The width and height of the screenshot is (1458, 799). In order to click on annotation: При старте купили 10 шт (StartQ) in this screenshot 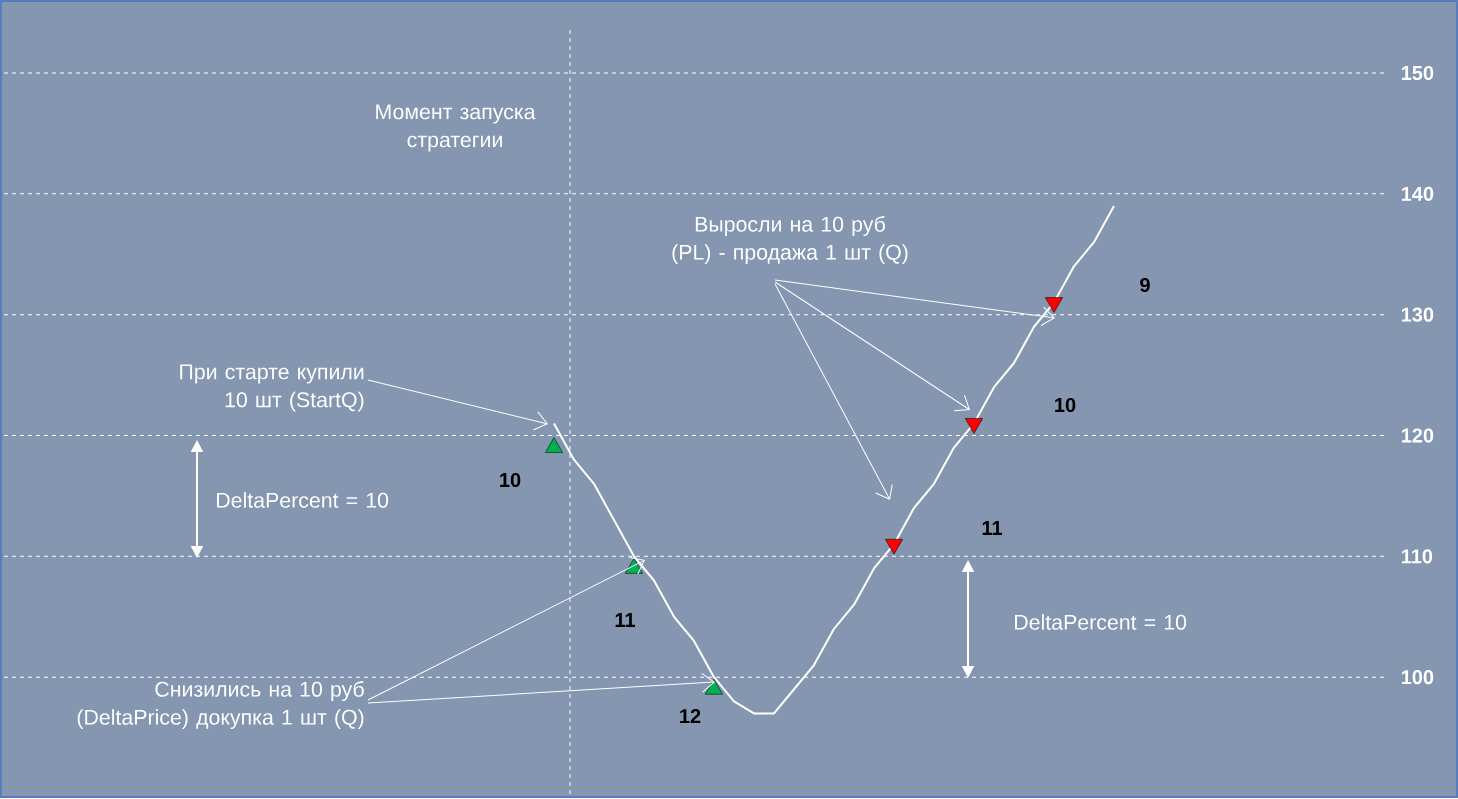, I will do `click(272, 388)`.